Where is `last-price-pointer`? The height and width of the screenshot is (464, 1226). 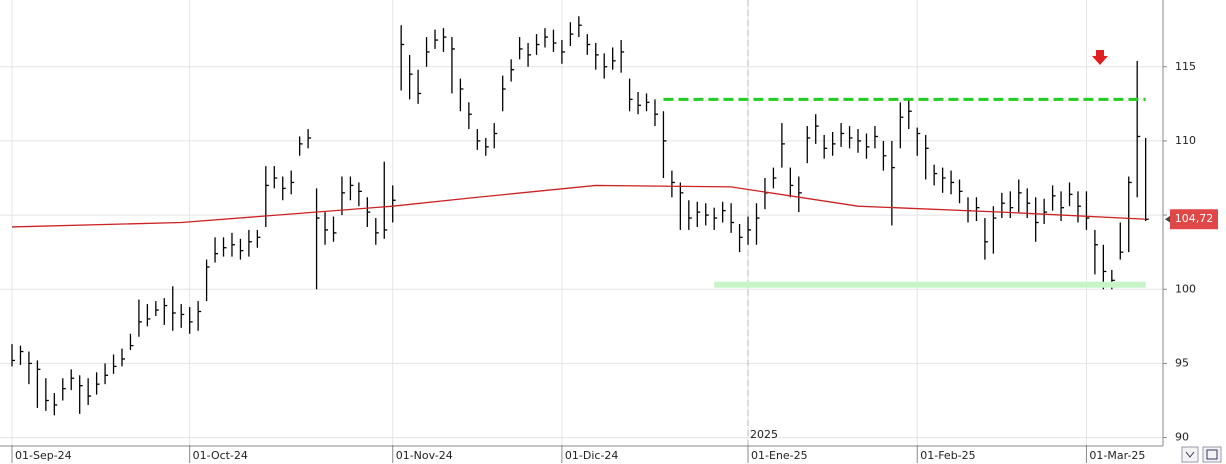
last-price-pointer is located at coordinates (1168, 219).